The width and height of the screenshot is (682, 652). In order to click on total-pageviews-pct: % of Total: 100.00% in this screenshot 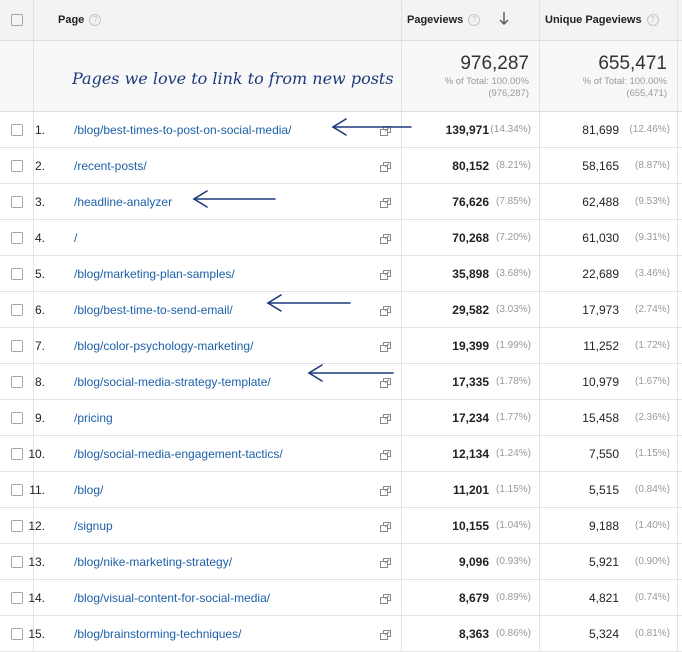, I will do `click(486, 81)`.